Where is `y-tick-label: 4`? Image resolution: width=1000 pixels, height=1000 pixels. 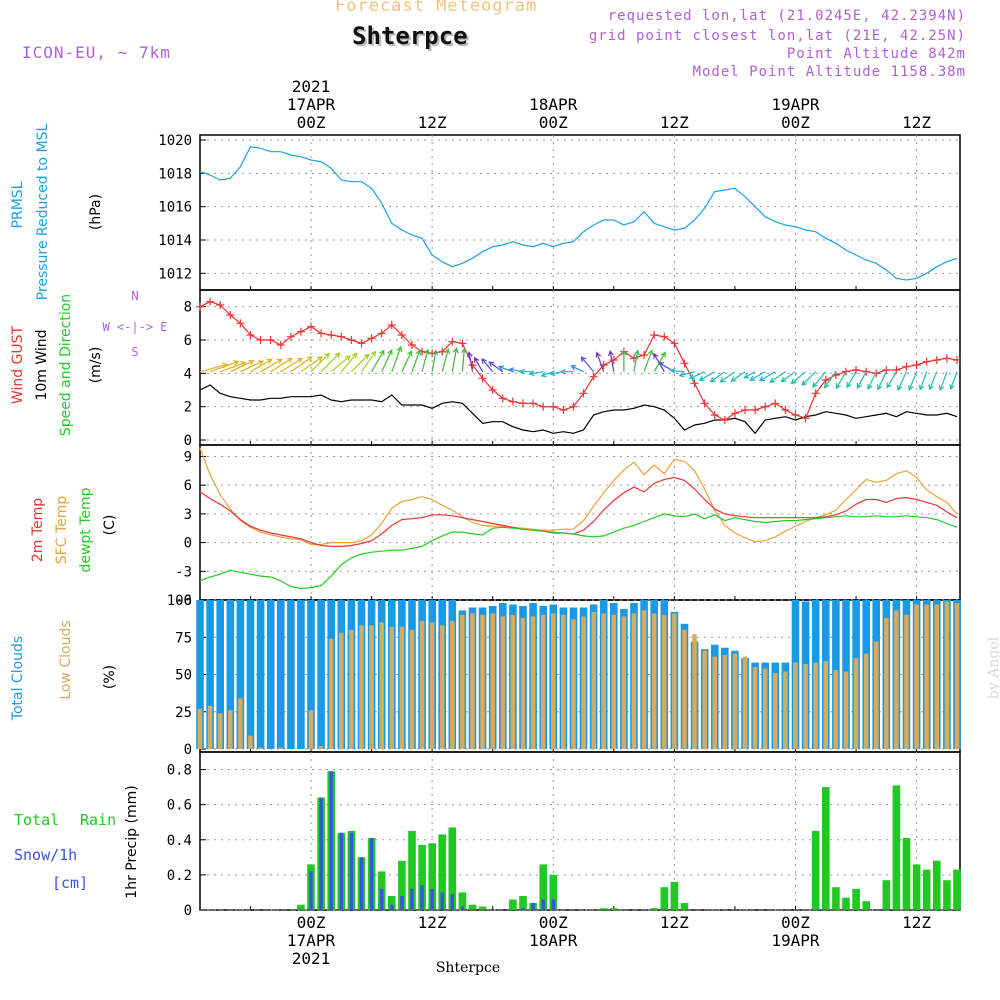 y-tick-label: 4 is located at coordinates (188, 374).